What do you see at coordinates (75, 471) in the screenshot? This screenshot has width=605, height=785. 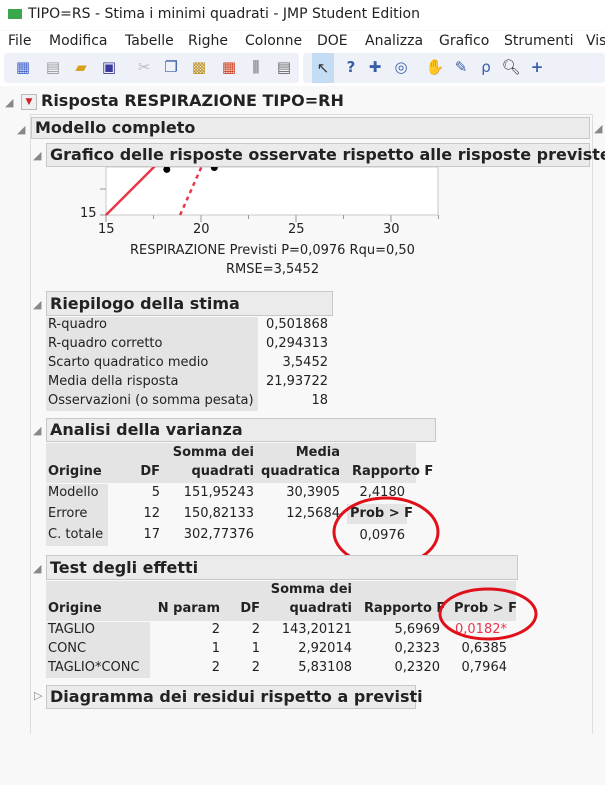 I see `anova-col-origine: Origine` at bounding box center [75, 471].